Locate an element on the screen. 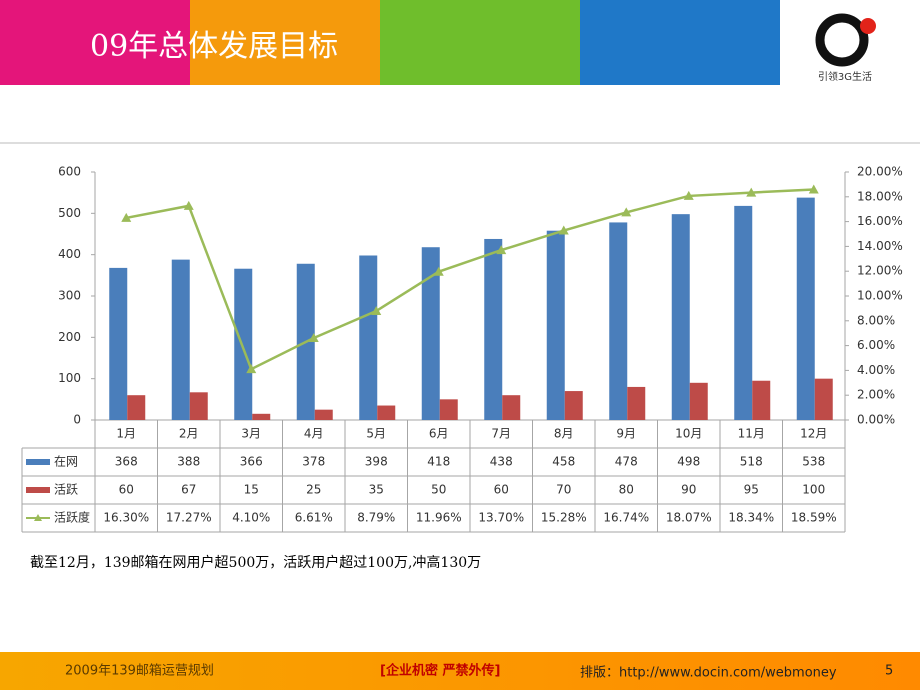 This screenshot has width=920, height=690. table-cell: 438 is located at coordinates (501, 462).